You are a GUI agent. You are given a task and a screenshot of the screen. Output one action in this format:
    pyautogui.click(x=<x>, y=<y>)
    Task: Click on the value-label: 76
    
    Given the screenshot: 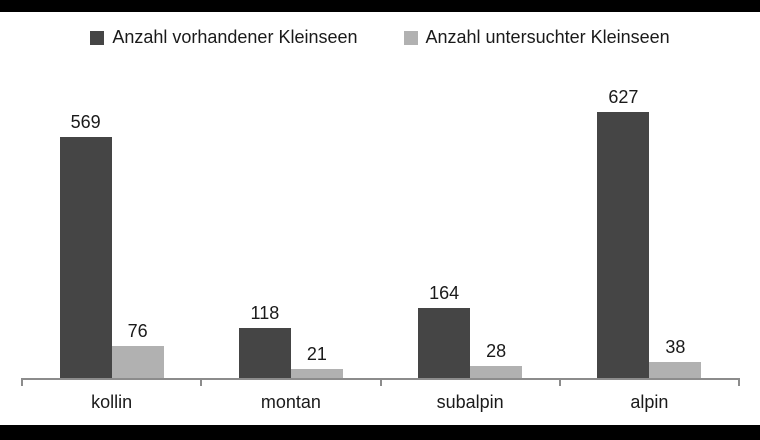 What is the action you would take?
    pyautogui.click(x=137, y=331)
    